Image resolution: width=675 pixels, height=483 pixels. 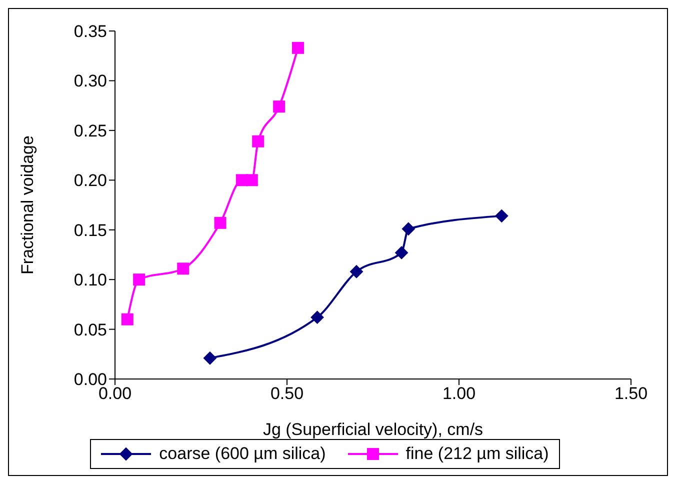 I want to click on x-tick-label: 1.50, so click(x=631, y=394).